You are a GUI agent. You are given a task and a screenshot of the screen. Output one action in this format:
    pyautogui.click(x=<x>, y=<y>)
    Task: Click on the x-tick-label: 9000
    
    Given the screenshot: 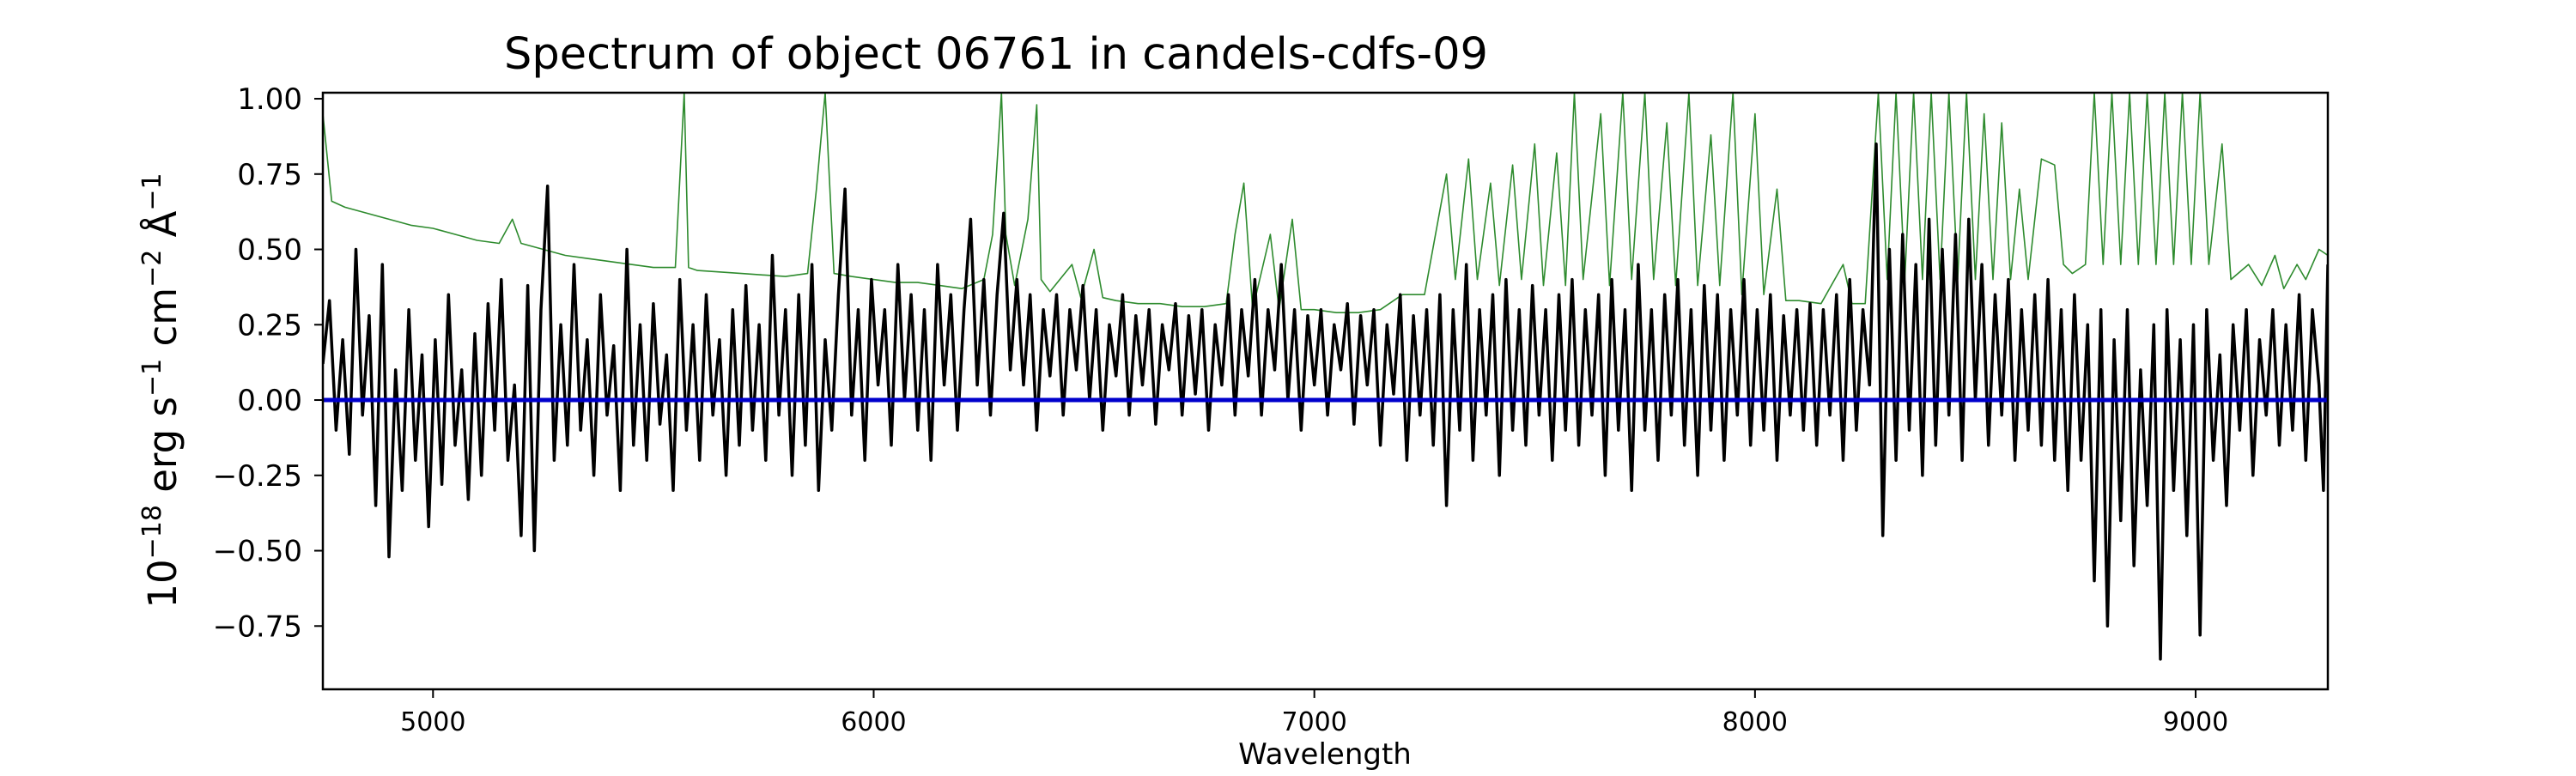 What is the action you would take?
    pyautogui.click(x=2195, y=722)
    